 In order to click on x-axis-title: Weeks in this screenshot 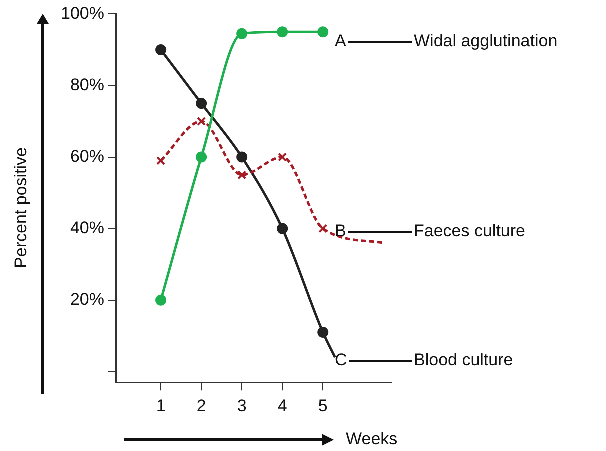, I will do `click(372, 439)`.